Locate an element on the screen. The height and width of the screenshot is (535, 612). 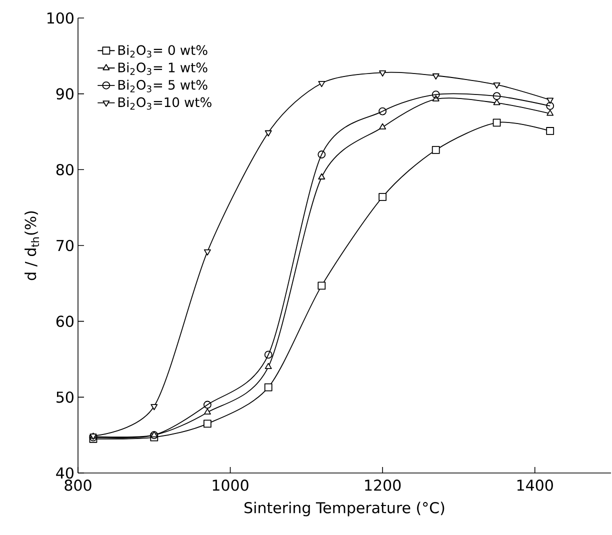
x-tick-label: 800 is located at coordinates (78, 485).